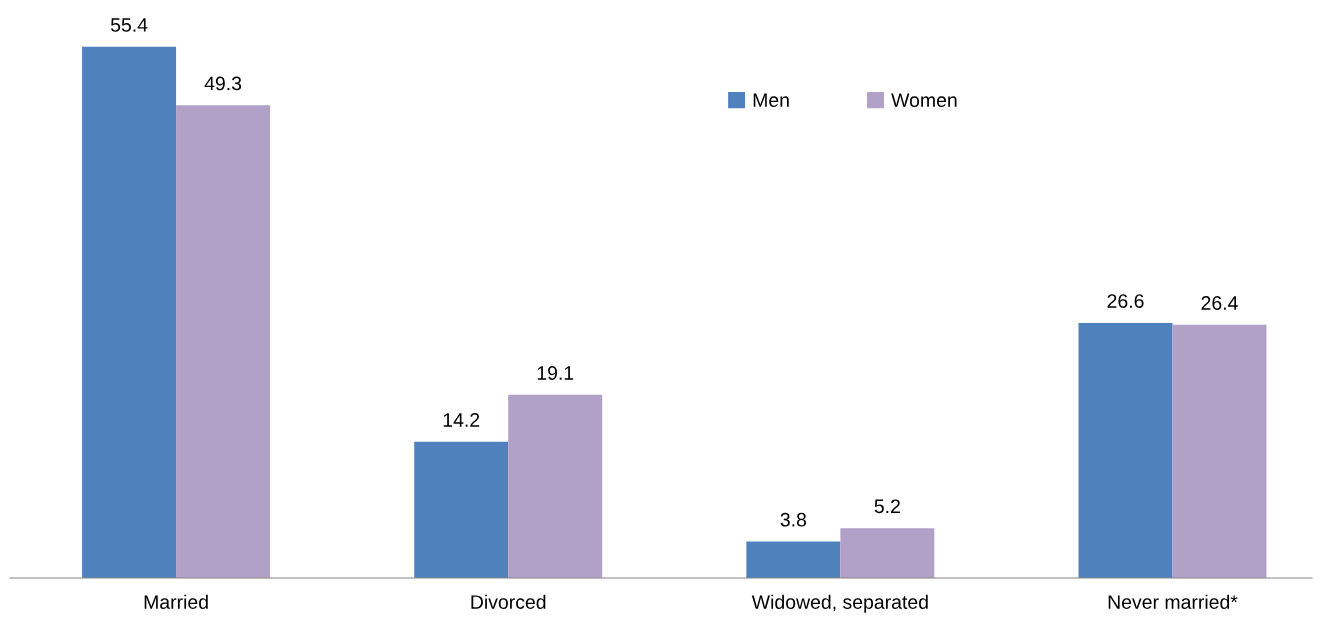  Describe the element at coordinates (555, 373) in the screenshot. I see `data-label: 19.1` at that location.